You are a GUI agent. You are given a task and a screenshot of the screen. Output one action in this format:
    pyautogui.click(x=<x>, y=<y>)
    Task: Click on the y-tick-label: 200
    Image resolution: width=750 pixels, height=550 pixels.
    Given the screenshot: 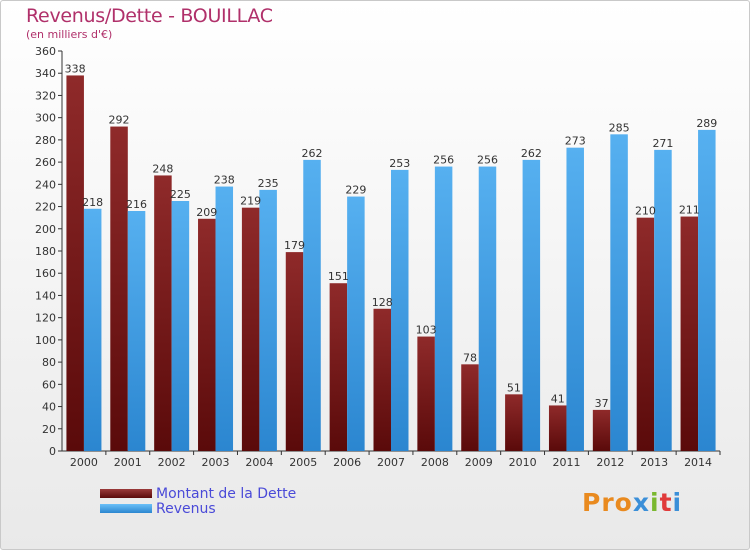 What is the action you would take?
    pyautogui.click(x=45, y=229)
    